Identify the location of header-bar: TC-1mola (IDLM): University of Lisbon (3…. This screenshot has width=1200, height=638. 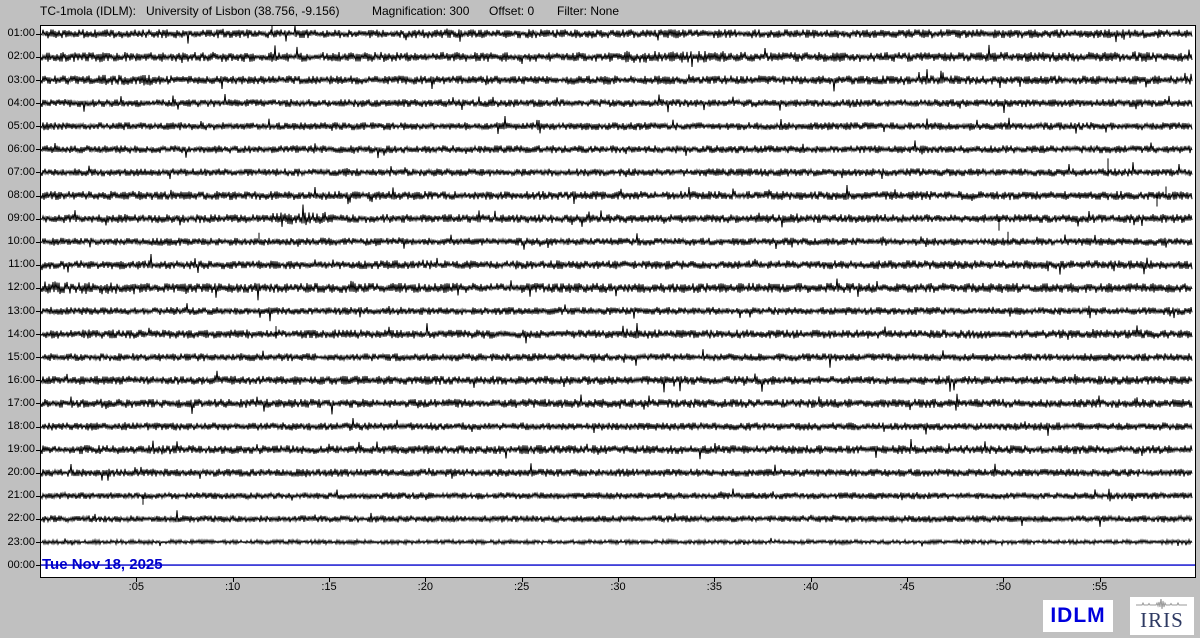
(600, 12).